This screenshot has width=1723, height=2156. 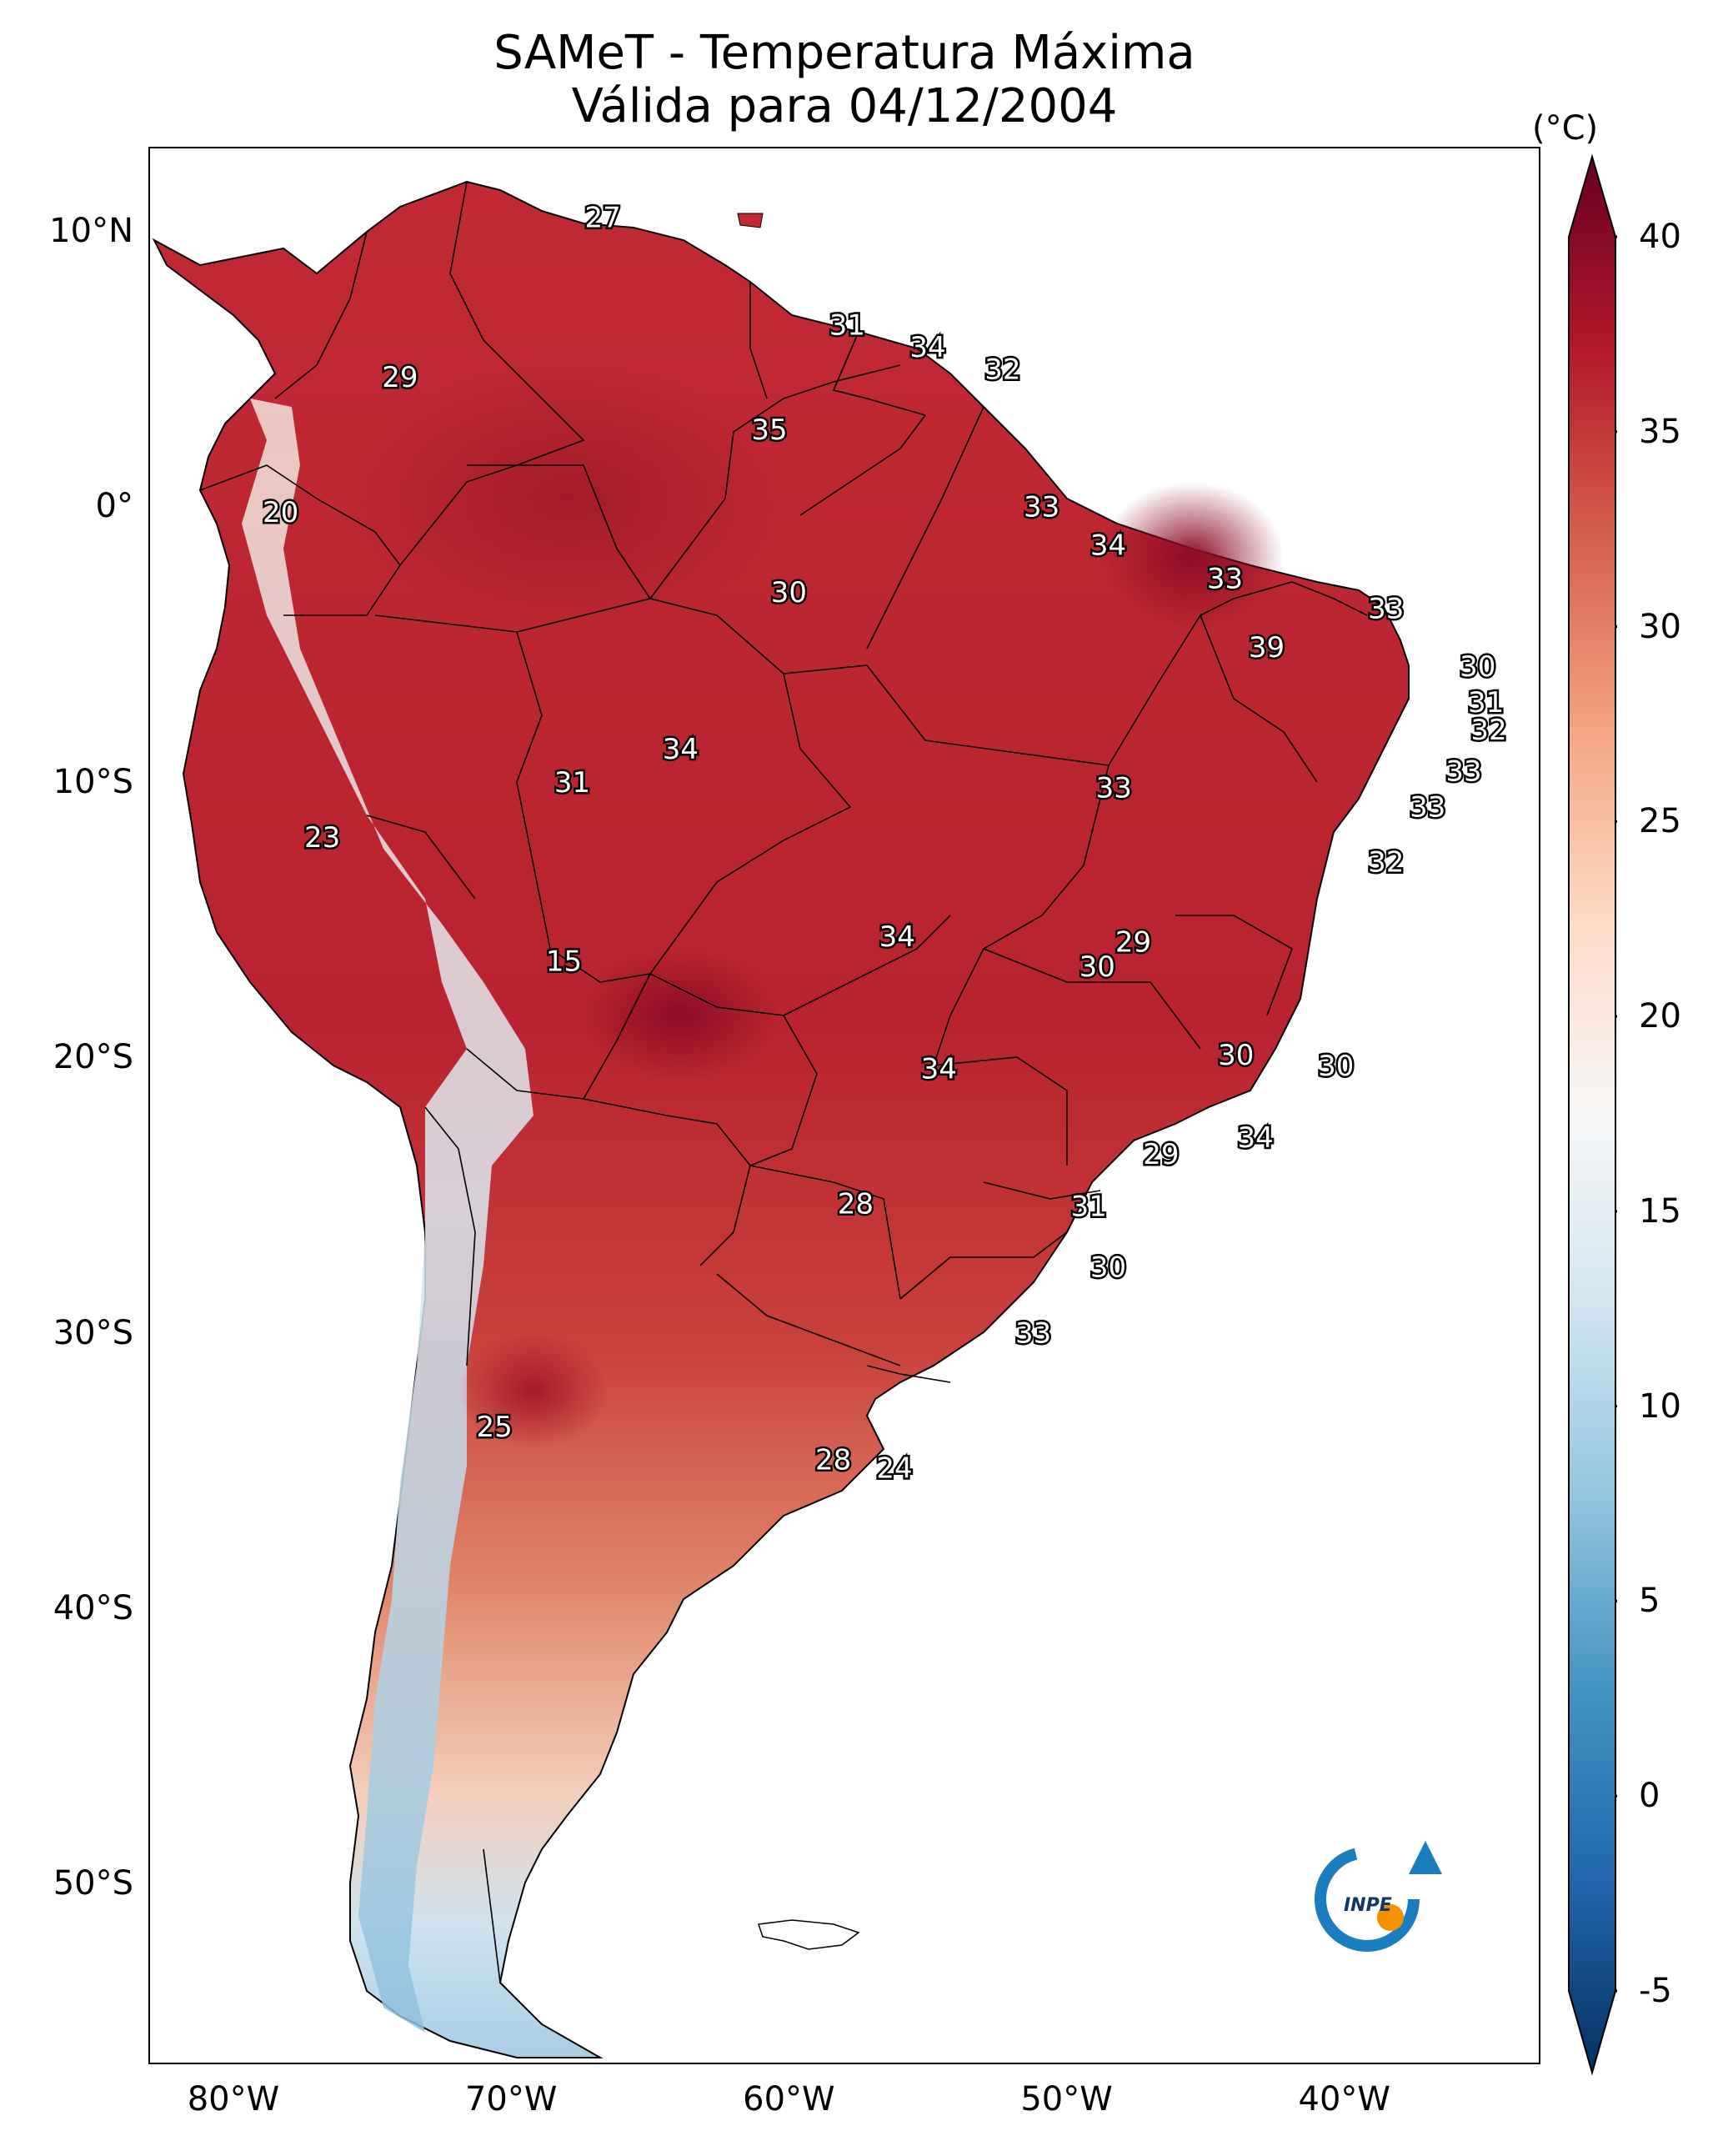 I want to click on map-subtitle: Válida para 04/12/2004, so click(x=844, y=106).